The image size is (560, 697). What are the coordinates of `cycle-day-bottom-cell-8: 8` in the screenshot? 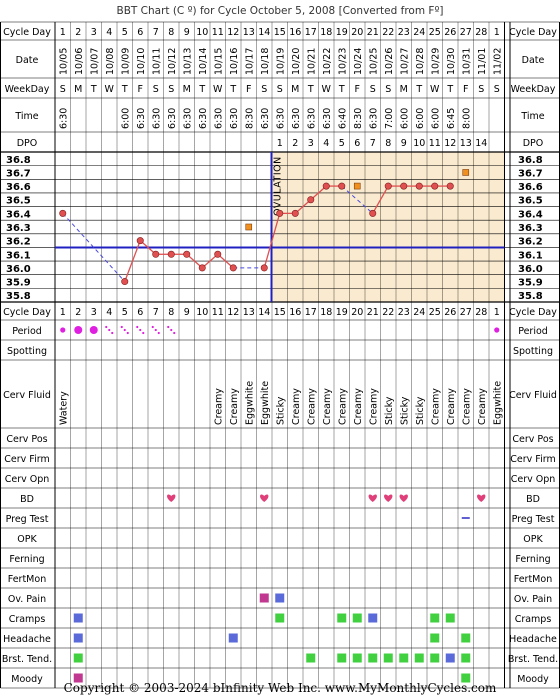 It's located at (171, 312).